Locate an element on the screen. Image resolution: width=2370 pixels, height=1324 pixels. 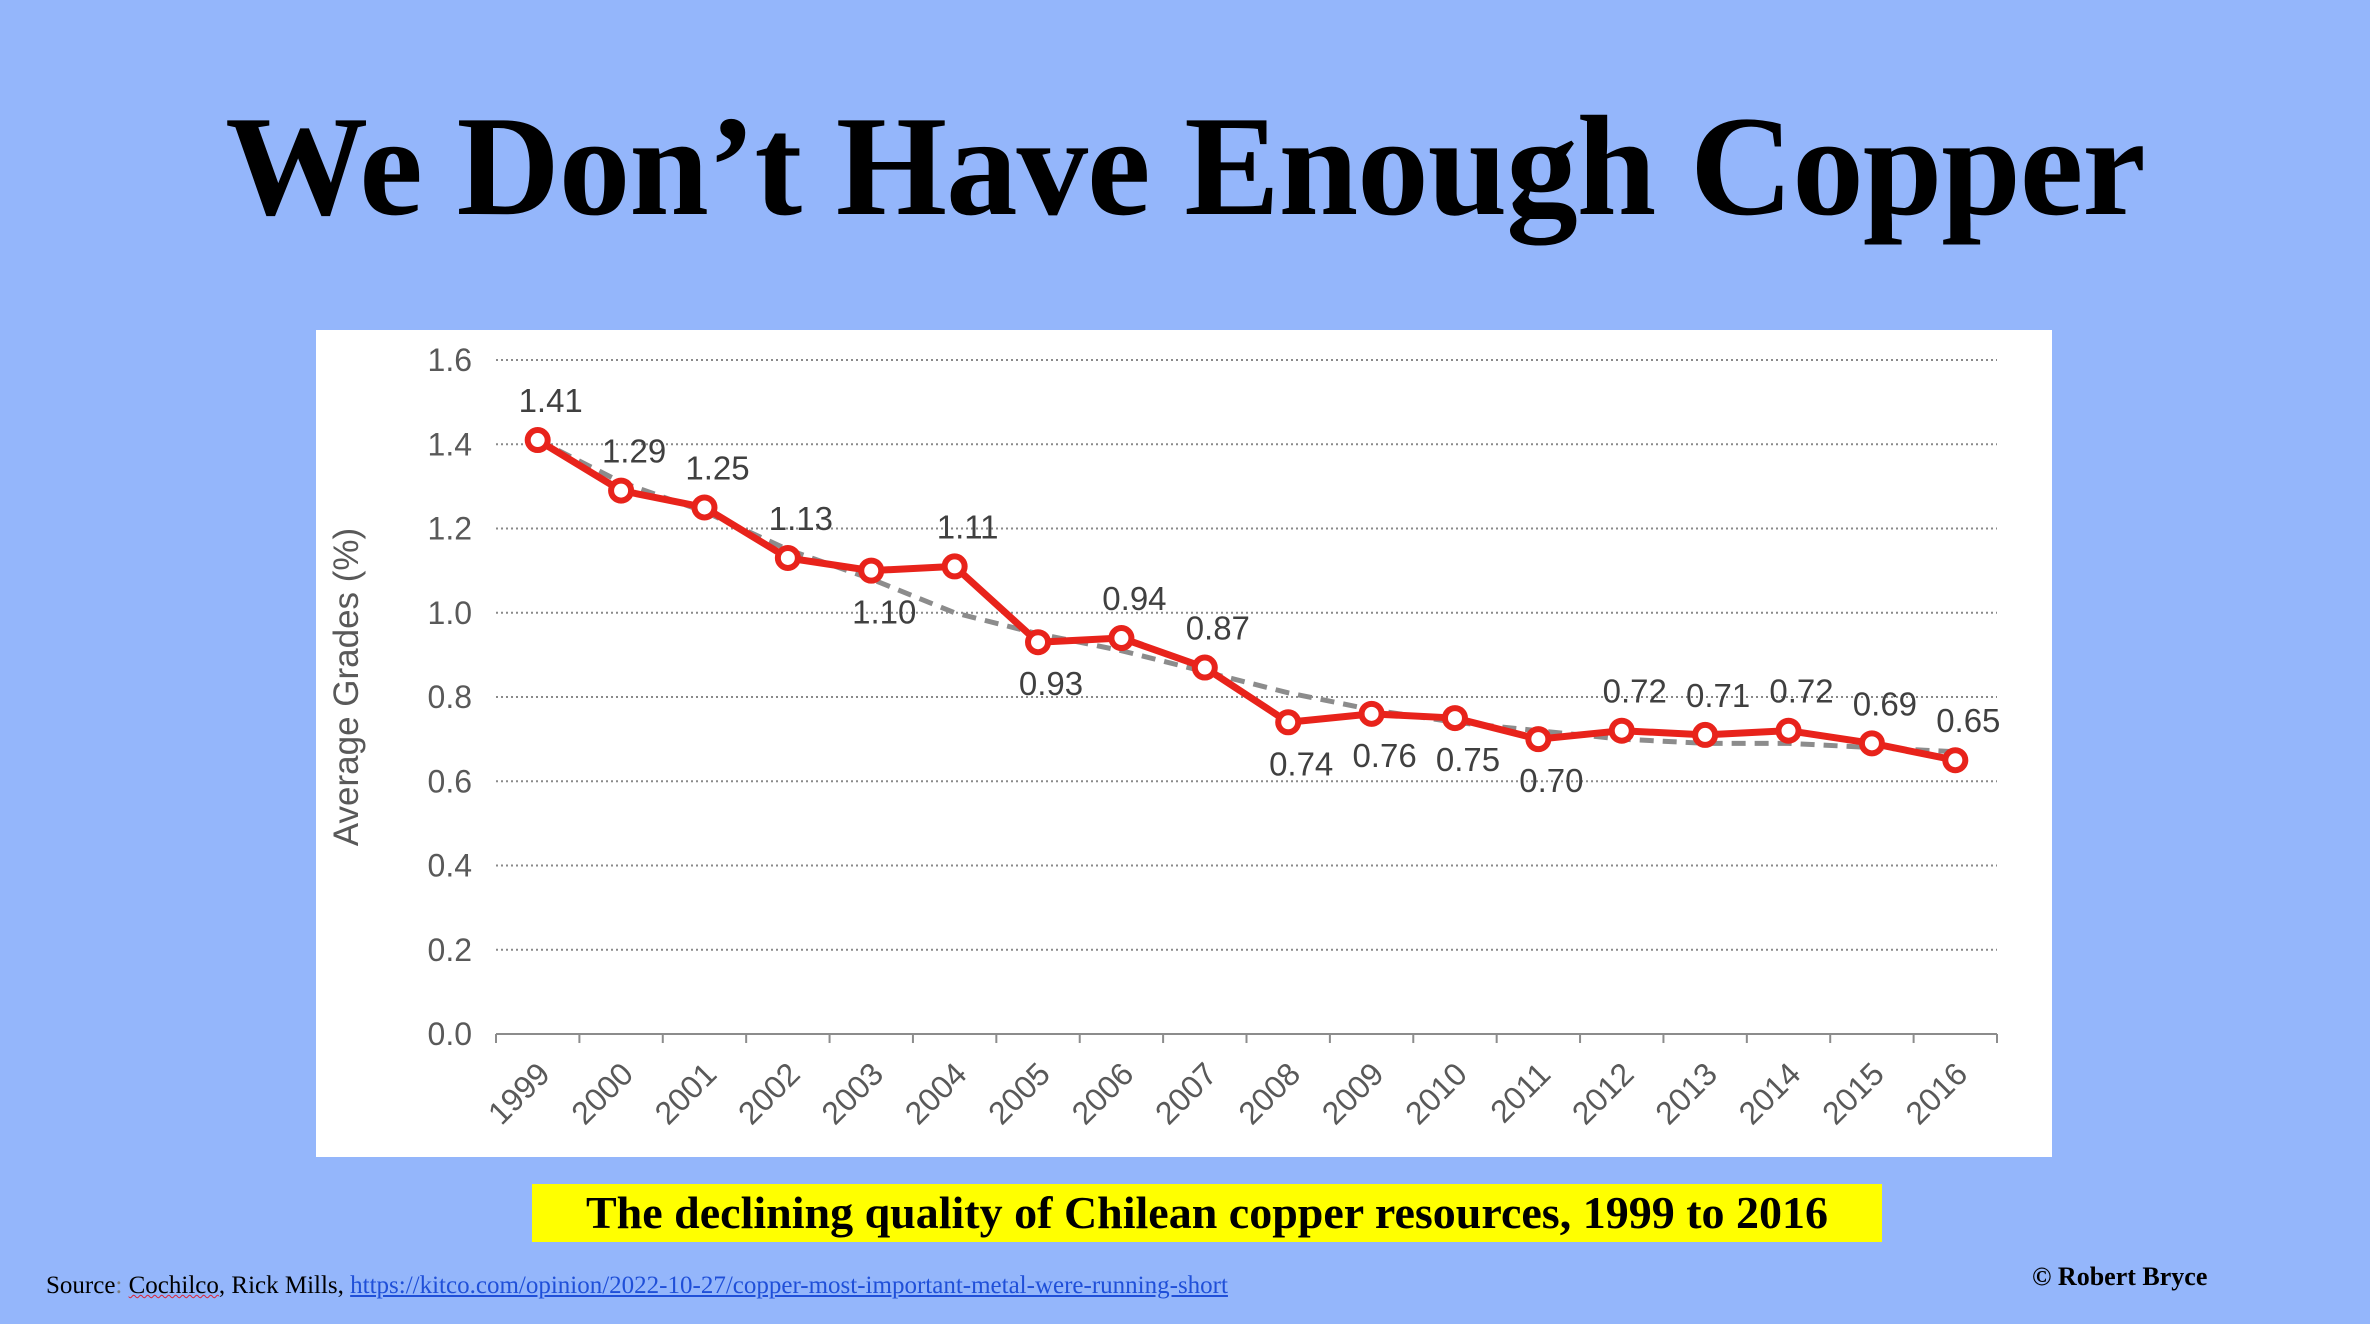
data-label: 0.74 is located at coordinates (1301, 763).